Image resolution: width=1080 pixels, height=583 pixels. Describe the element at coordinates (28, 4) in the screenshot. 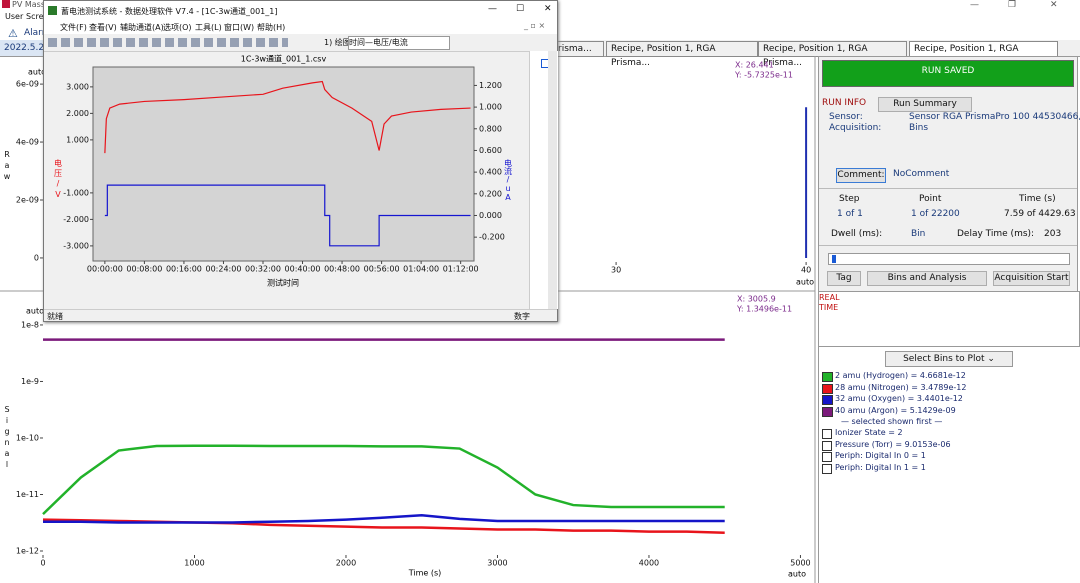

I see `app-title: PV Mass` at that location.